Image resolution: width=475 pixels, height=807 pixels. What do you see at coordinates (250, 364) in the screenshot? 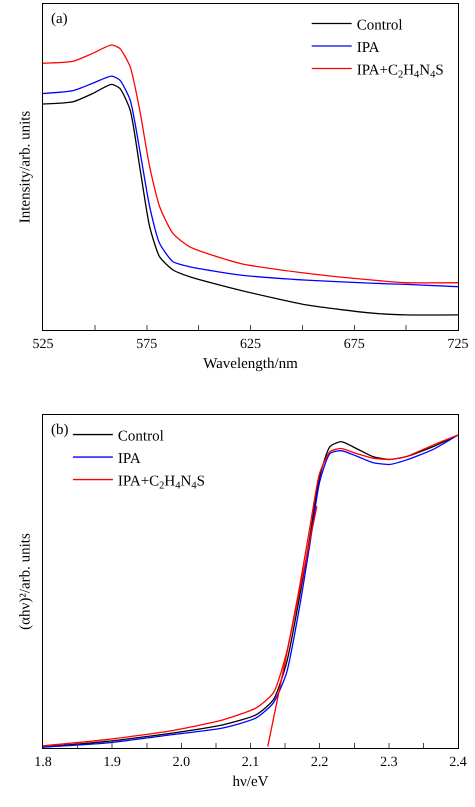
I see `x-axis-title: Wavelength/nm` at bounding box center [250, 364].